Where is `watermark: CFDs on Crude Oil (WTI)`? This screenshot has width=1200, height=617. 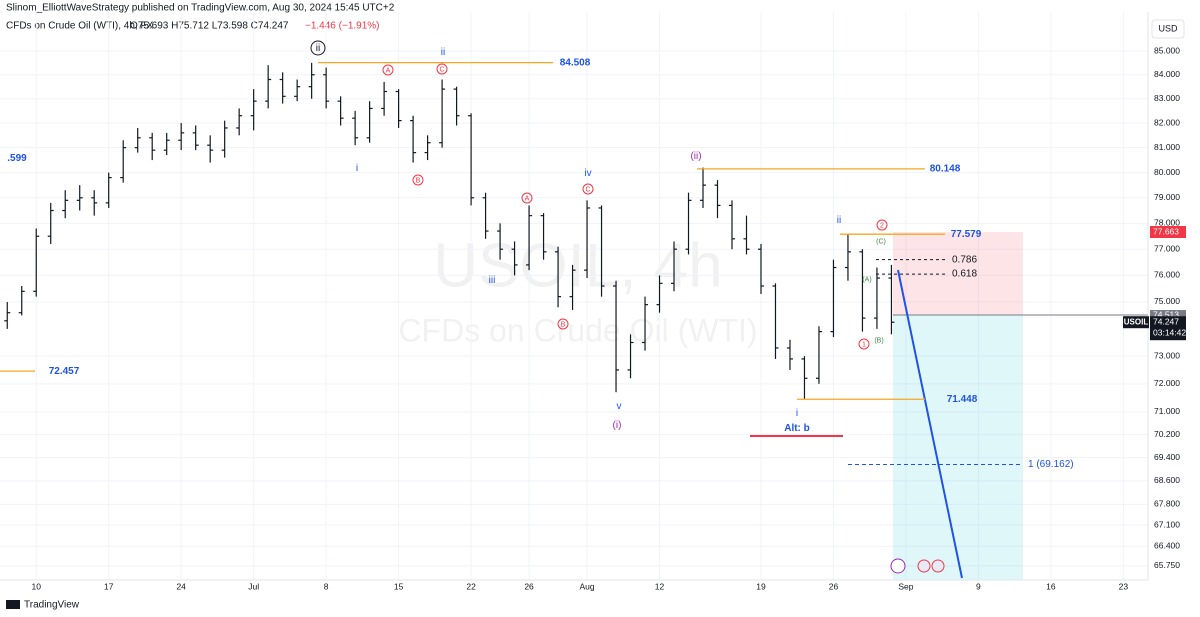
watermark: CFDs on Crude Oil (WTI) is located at coordinates (577, 330).